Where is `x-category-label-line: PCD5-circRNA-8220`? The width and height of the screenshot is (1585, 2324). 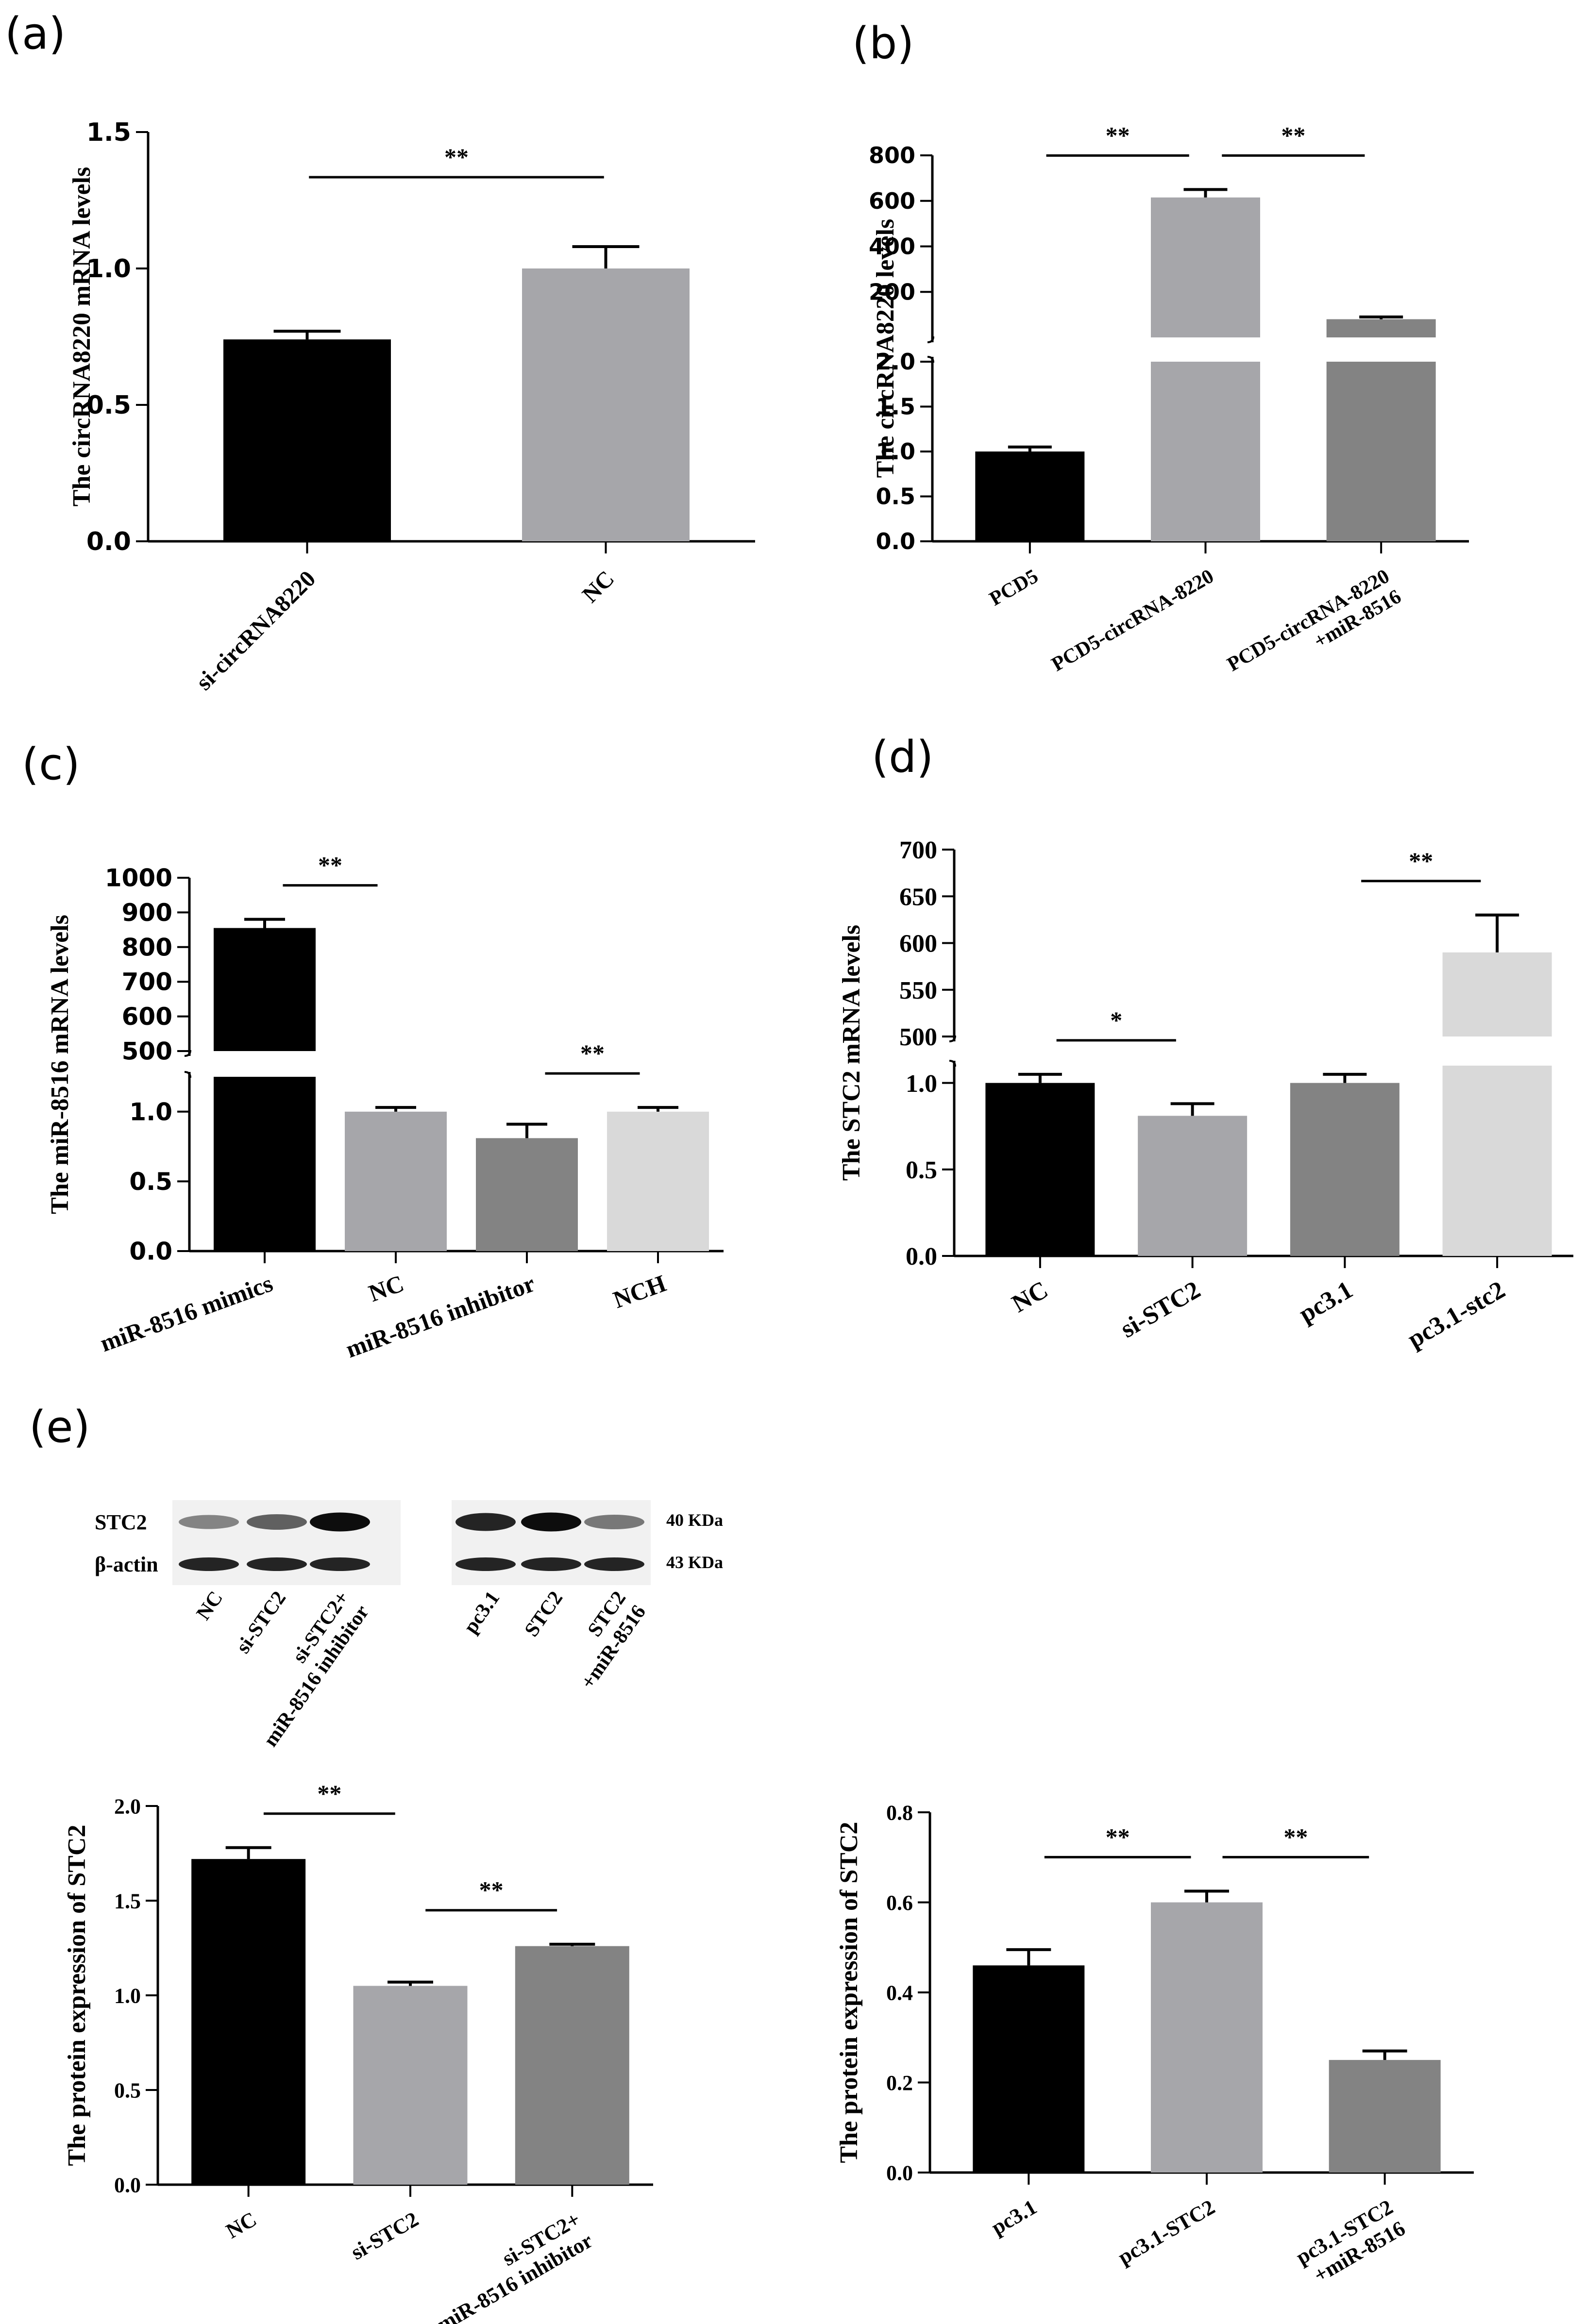 x-category-label-line: PCD5-circRNA-8220 is located at coordinates (1133, 621).